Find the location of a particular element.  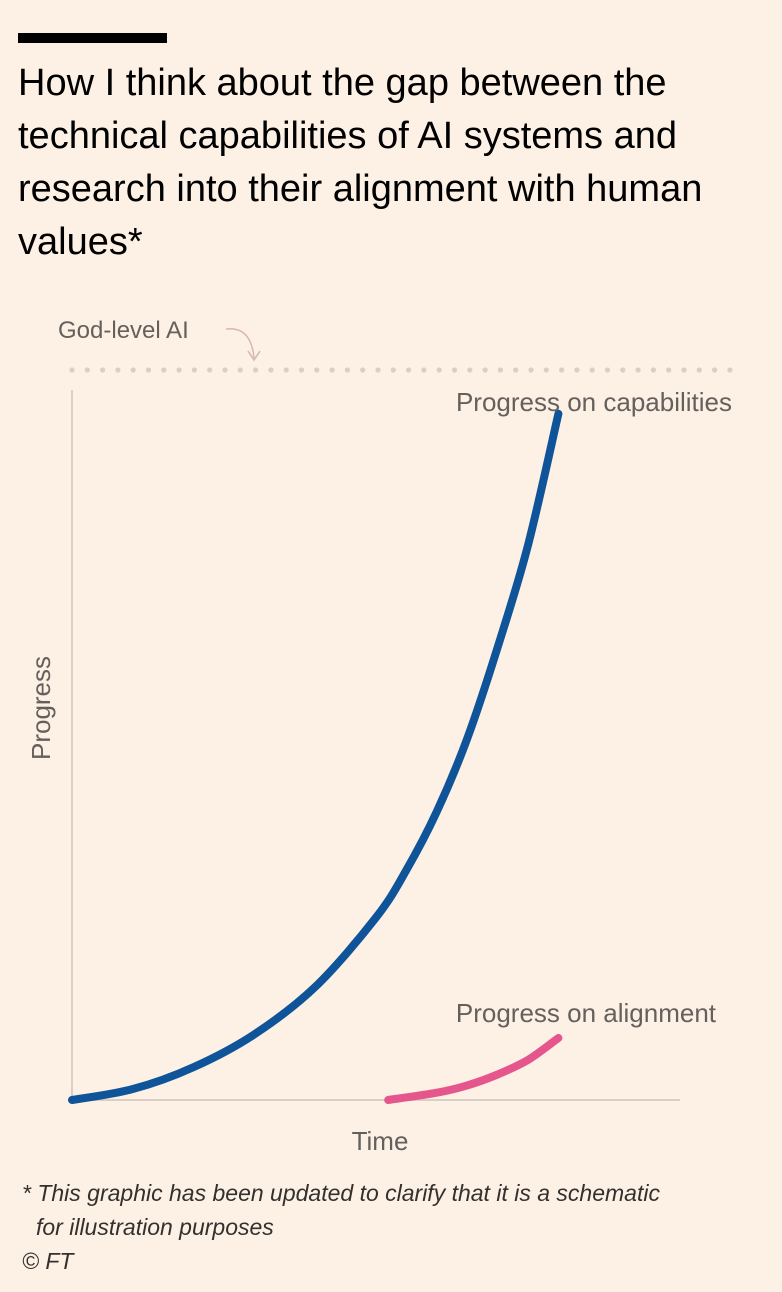

reference-line-label: God-level AI is located at coordinates (123, 330).